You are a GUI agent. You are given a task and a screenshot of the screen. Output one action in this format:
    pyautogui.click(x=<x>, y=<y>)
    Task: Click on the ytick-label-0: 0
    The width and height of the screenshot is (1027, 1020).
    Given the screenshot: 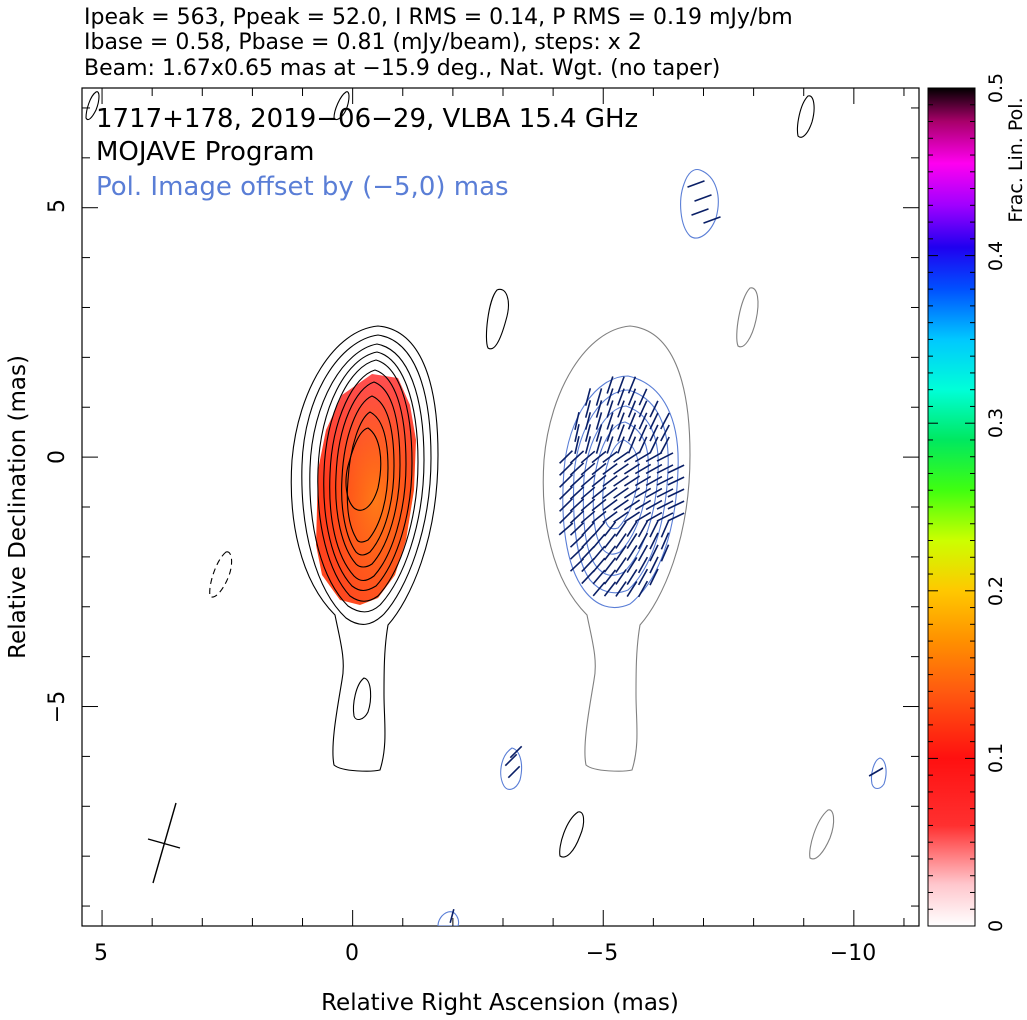 What is the action you would take?
    pyautogui.click(x=57, y=457)
    